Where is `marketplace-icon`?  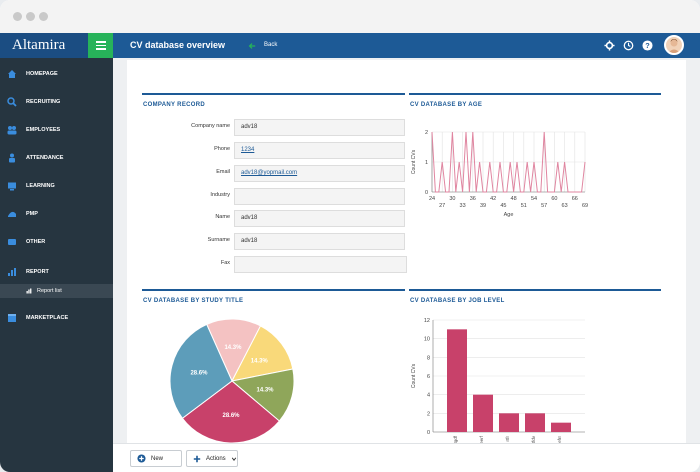
marketplace-icon is located at coordinates (12, 318).